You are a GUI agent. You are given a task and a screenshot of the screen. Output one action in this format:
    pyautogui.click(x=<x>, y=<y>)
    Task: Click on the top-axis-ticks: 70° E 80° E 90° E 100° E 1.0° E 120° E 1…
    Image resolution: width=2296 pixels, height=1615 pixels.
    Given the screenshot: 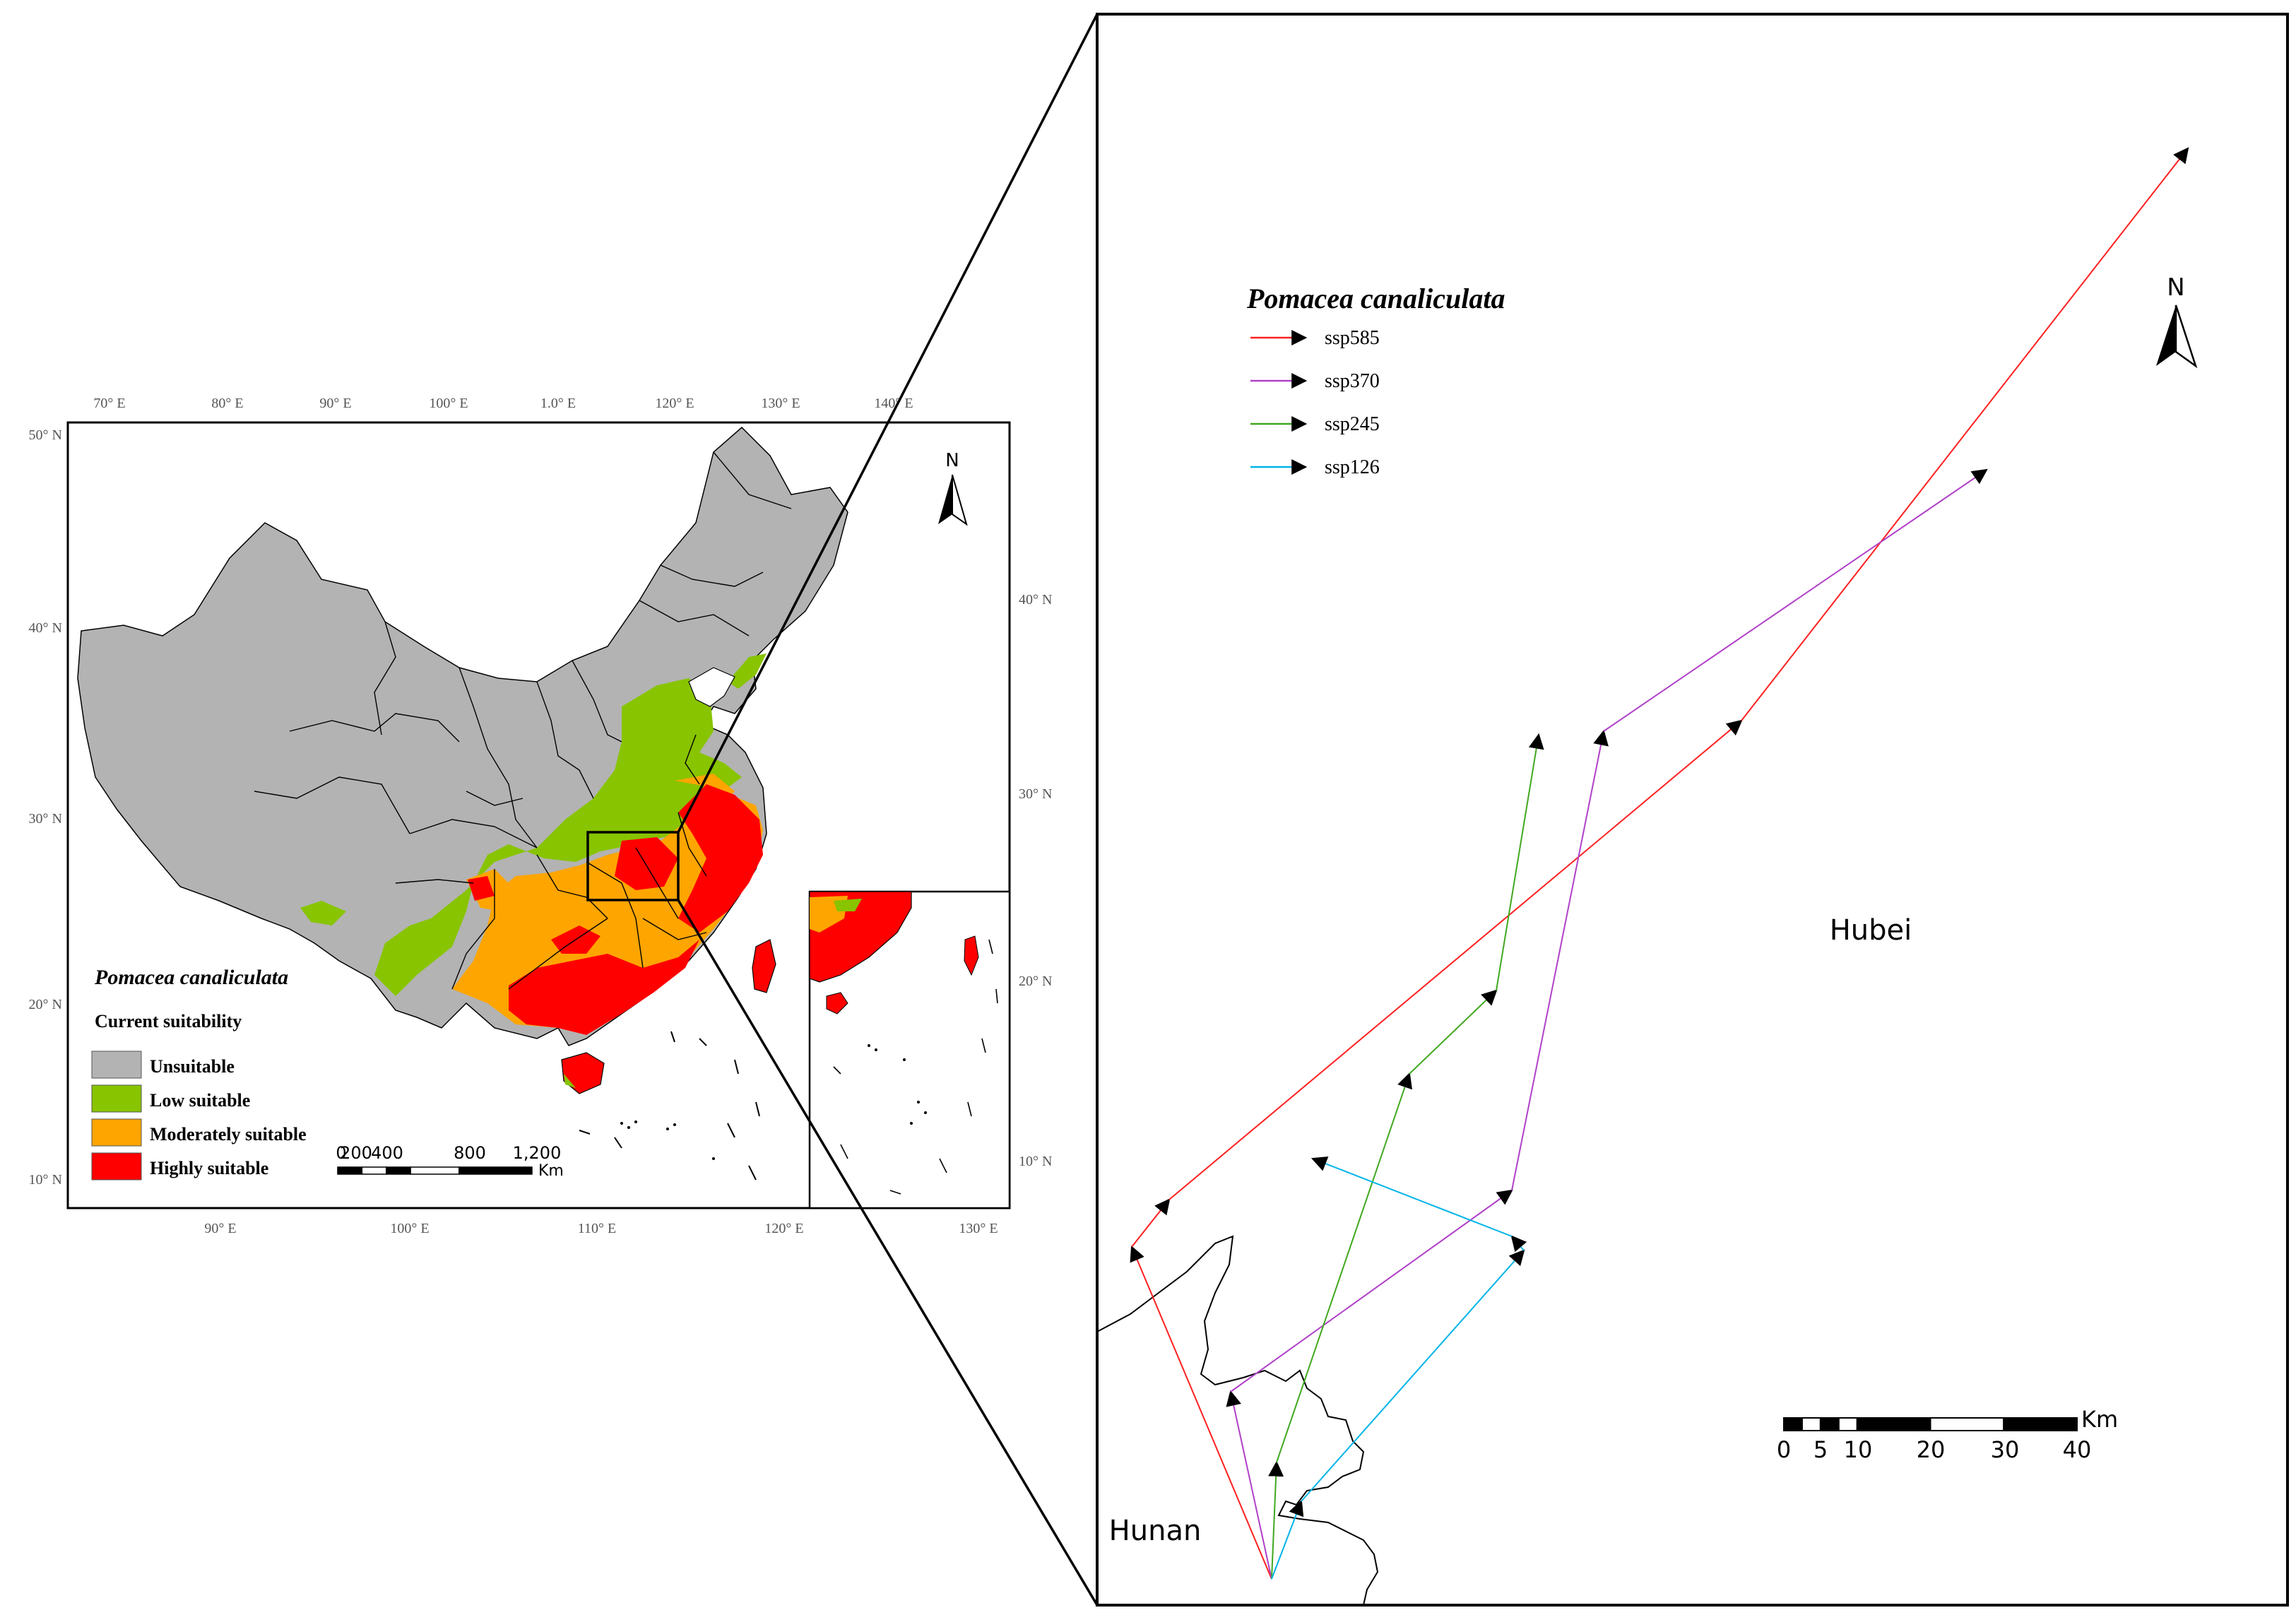 What is the action you would take?
    pyautogui.click(x=503, y=403)
    